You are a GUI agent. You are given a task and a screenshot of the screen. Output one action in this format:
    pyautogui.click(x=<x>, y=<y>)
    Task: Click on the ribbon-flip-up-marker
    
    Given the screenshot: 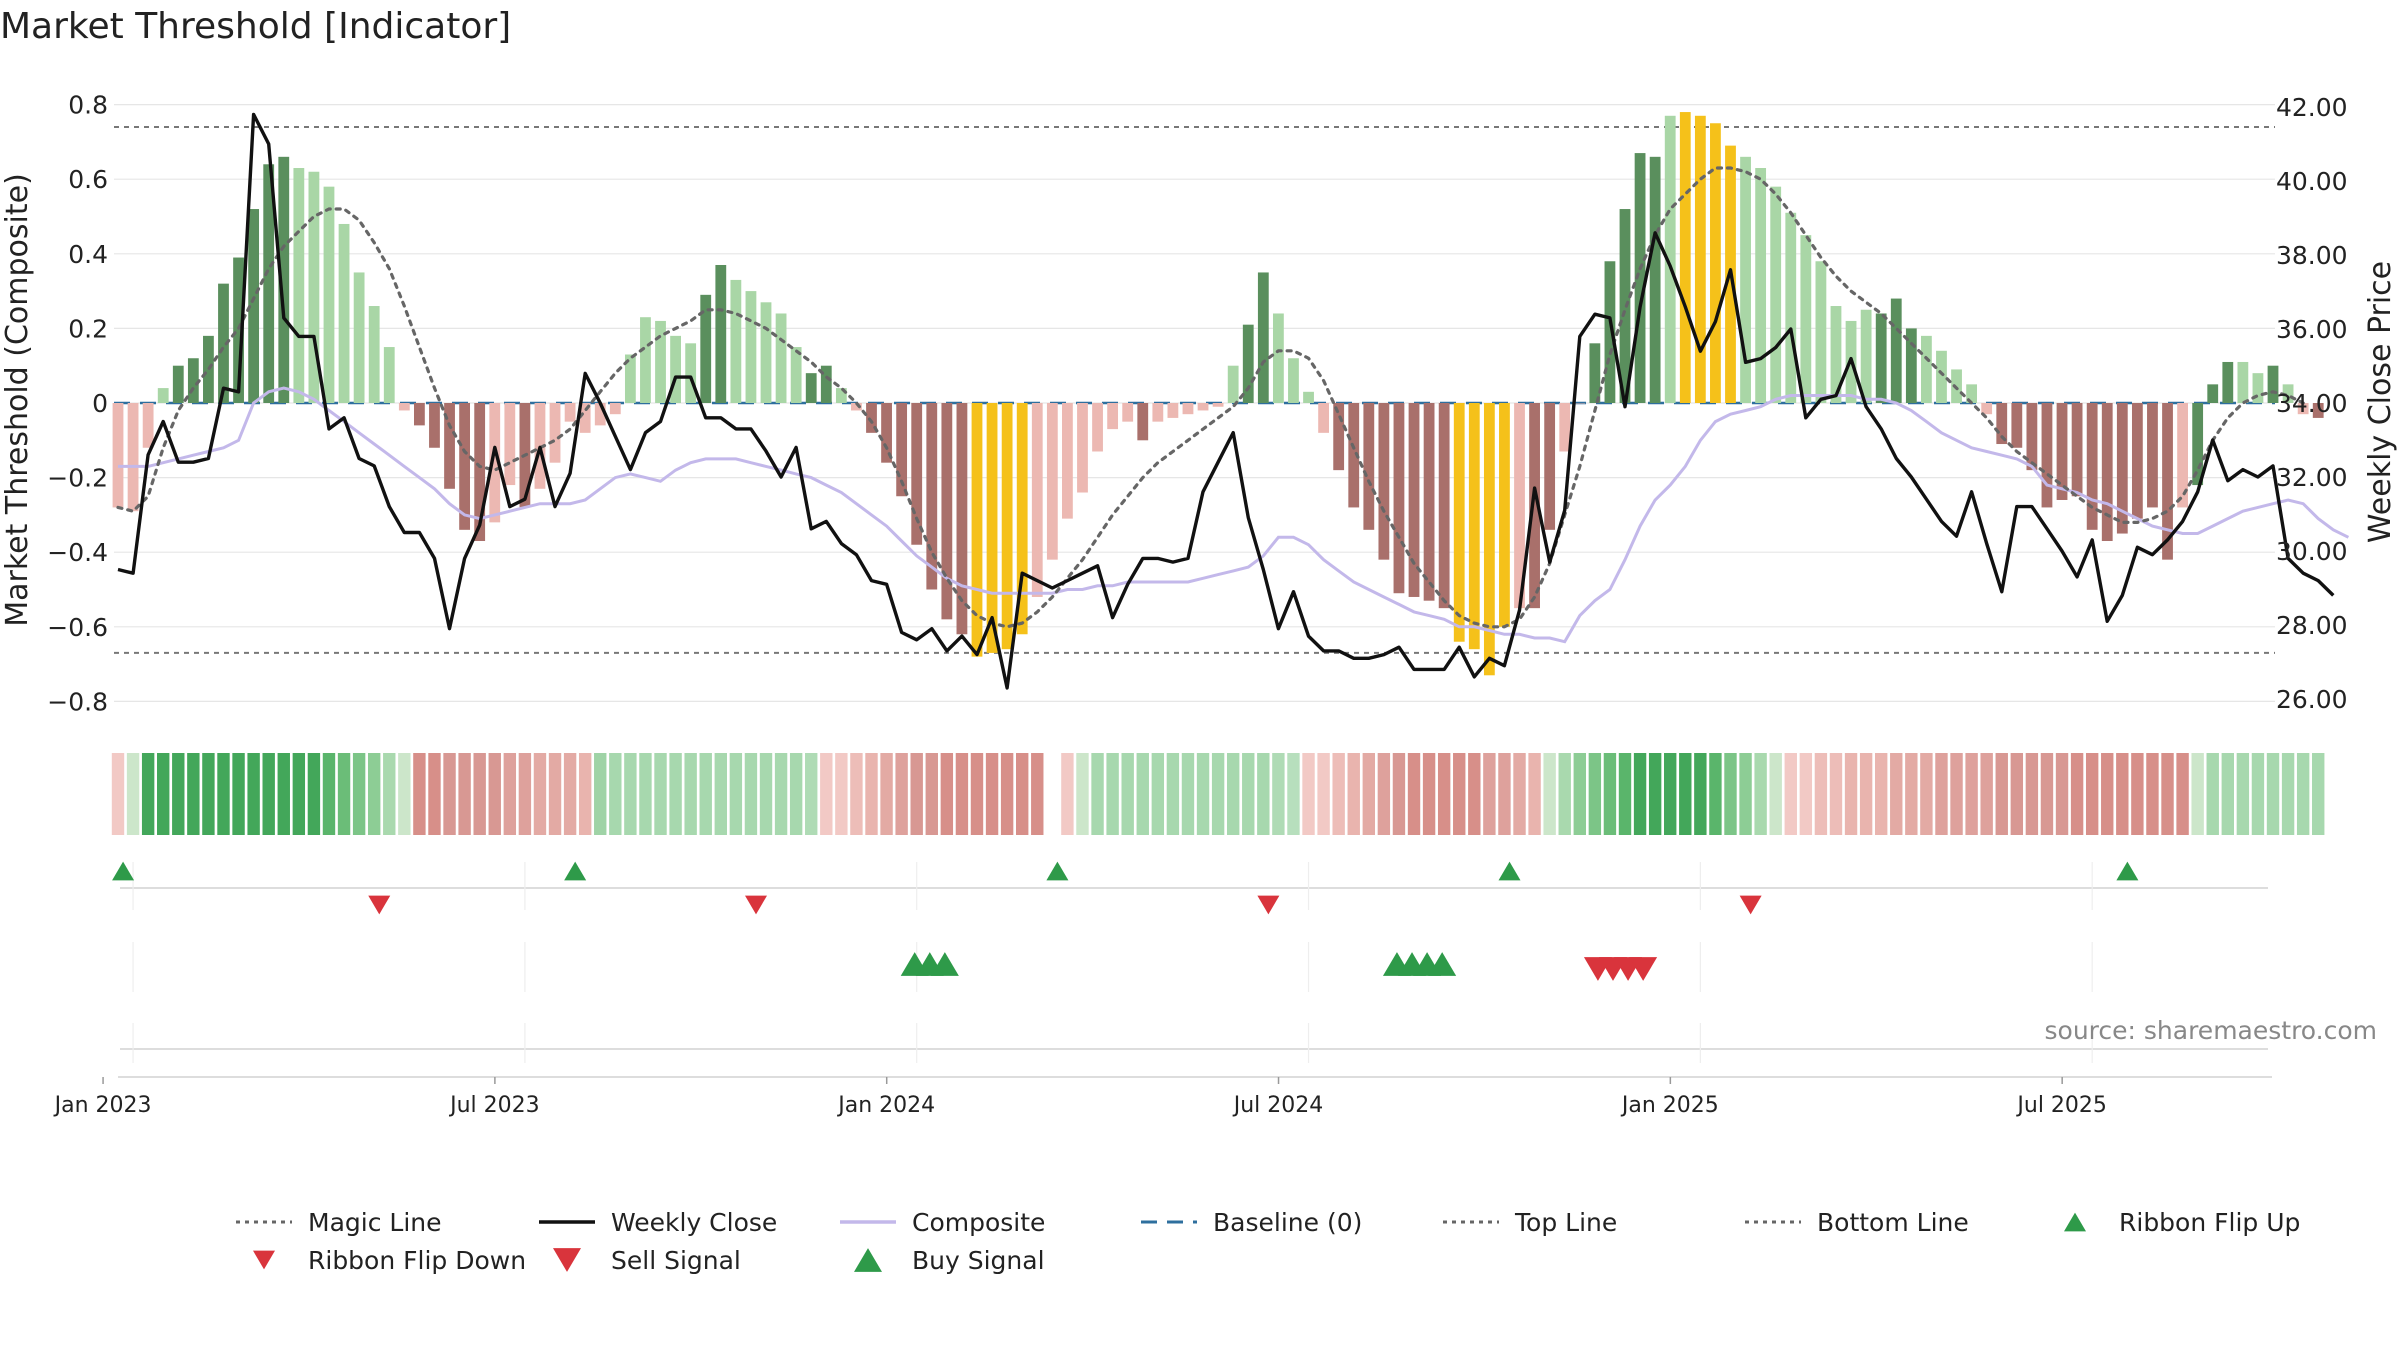 What is the action you would take?
    pyautogui.click(x=2127, y=871)
    